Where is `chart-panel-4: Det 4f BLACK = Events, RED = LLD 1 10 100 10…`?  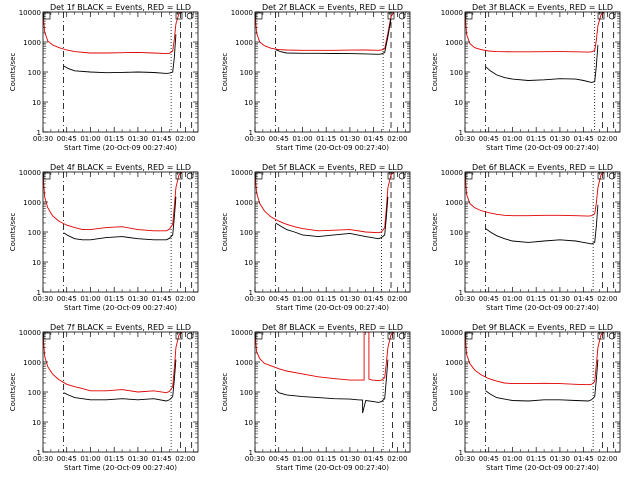 chart-panel-4: Det 4f BLACK = Events, RED = LLD 1 10 100 10… is located at coordinates (104, 237).